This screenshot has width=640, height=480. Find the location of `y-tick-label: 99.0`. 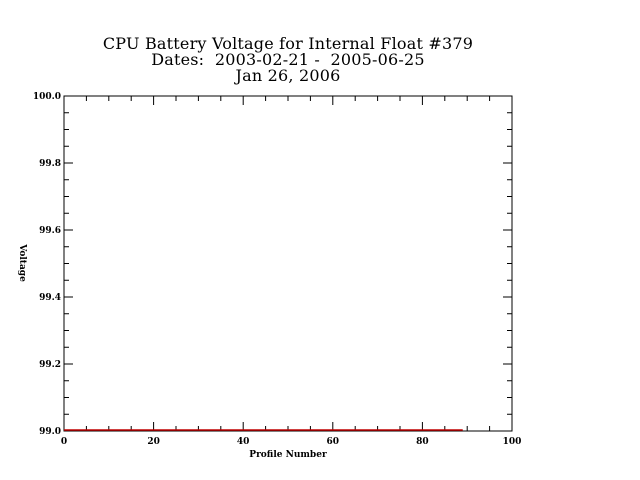

y-tick-label: 99.0 is located at coordinates (50, 432).